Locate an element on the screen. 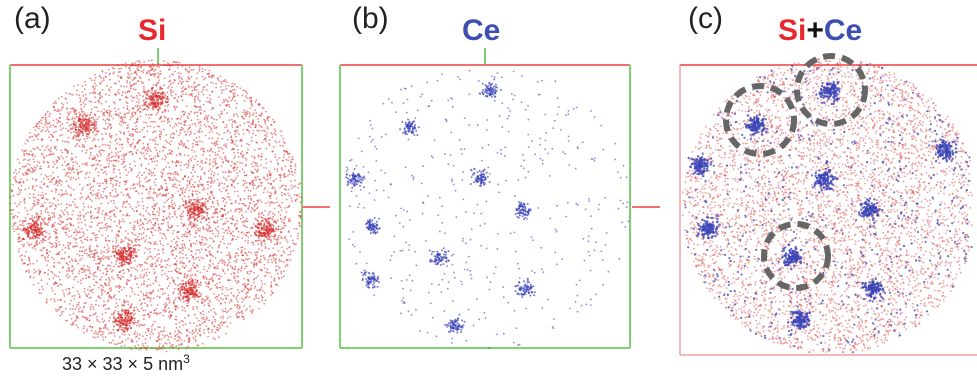 The width and height of the screenshot is (977, 376). panel-c-title: Si+Ce is located at coordinates (820, 31).